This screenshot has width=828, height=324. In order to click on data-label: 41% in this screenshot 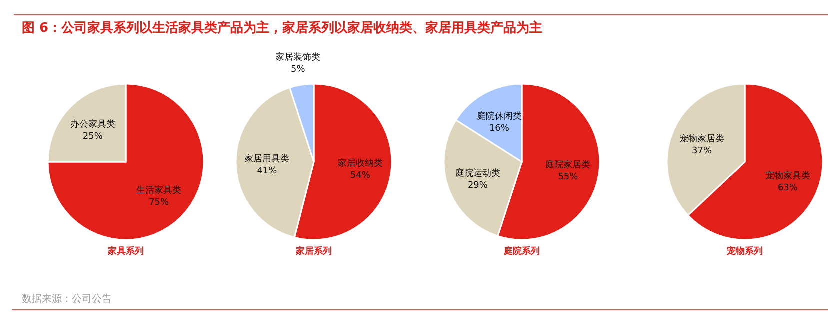, I will do `click(267, 171)`.